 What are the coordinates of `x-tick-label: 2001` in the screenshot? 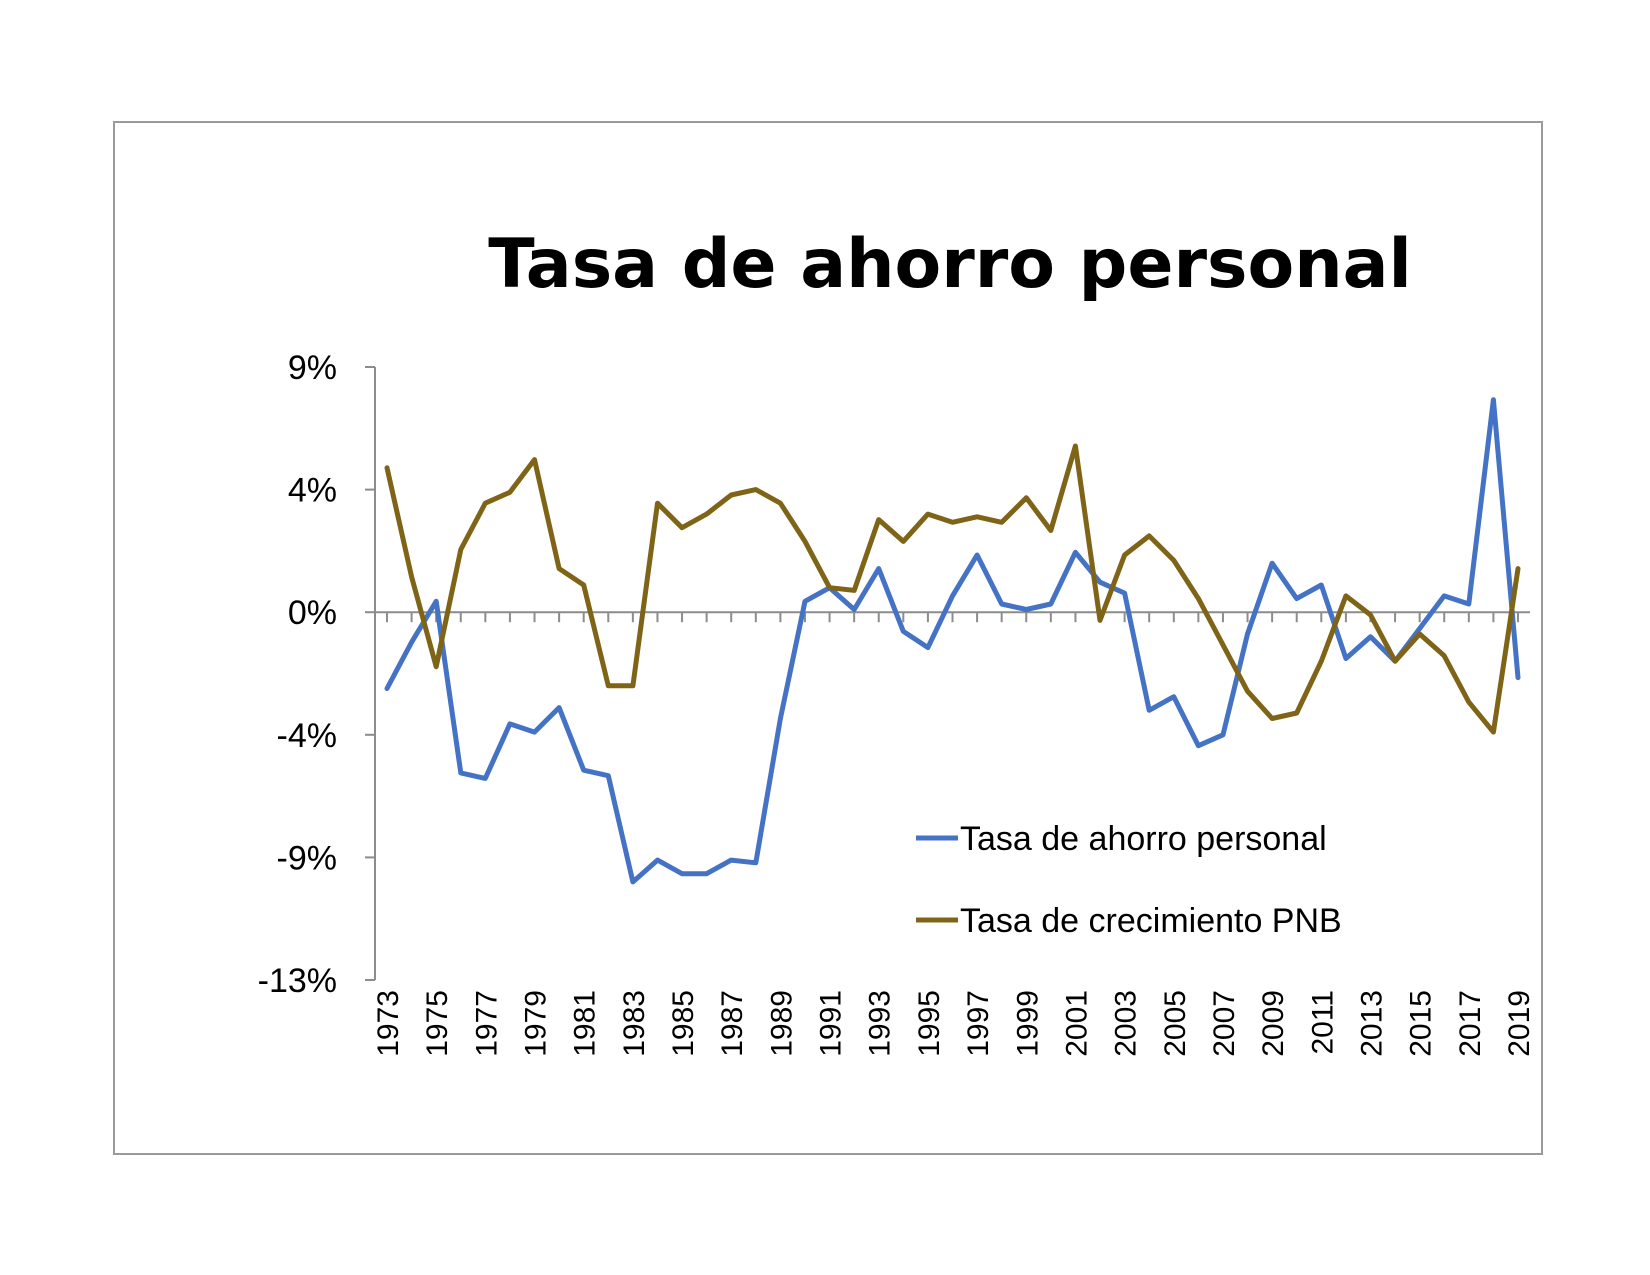 It's located at (1076, 1023).